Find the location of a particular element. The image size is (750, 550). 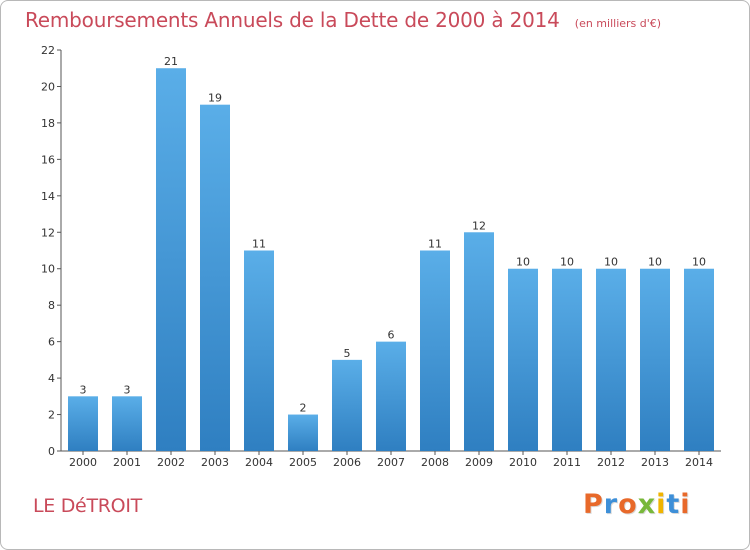

x-tick-label: 2005 is located at coordinates (303, 462).